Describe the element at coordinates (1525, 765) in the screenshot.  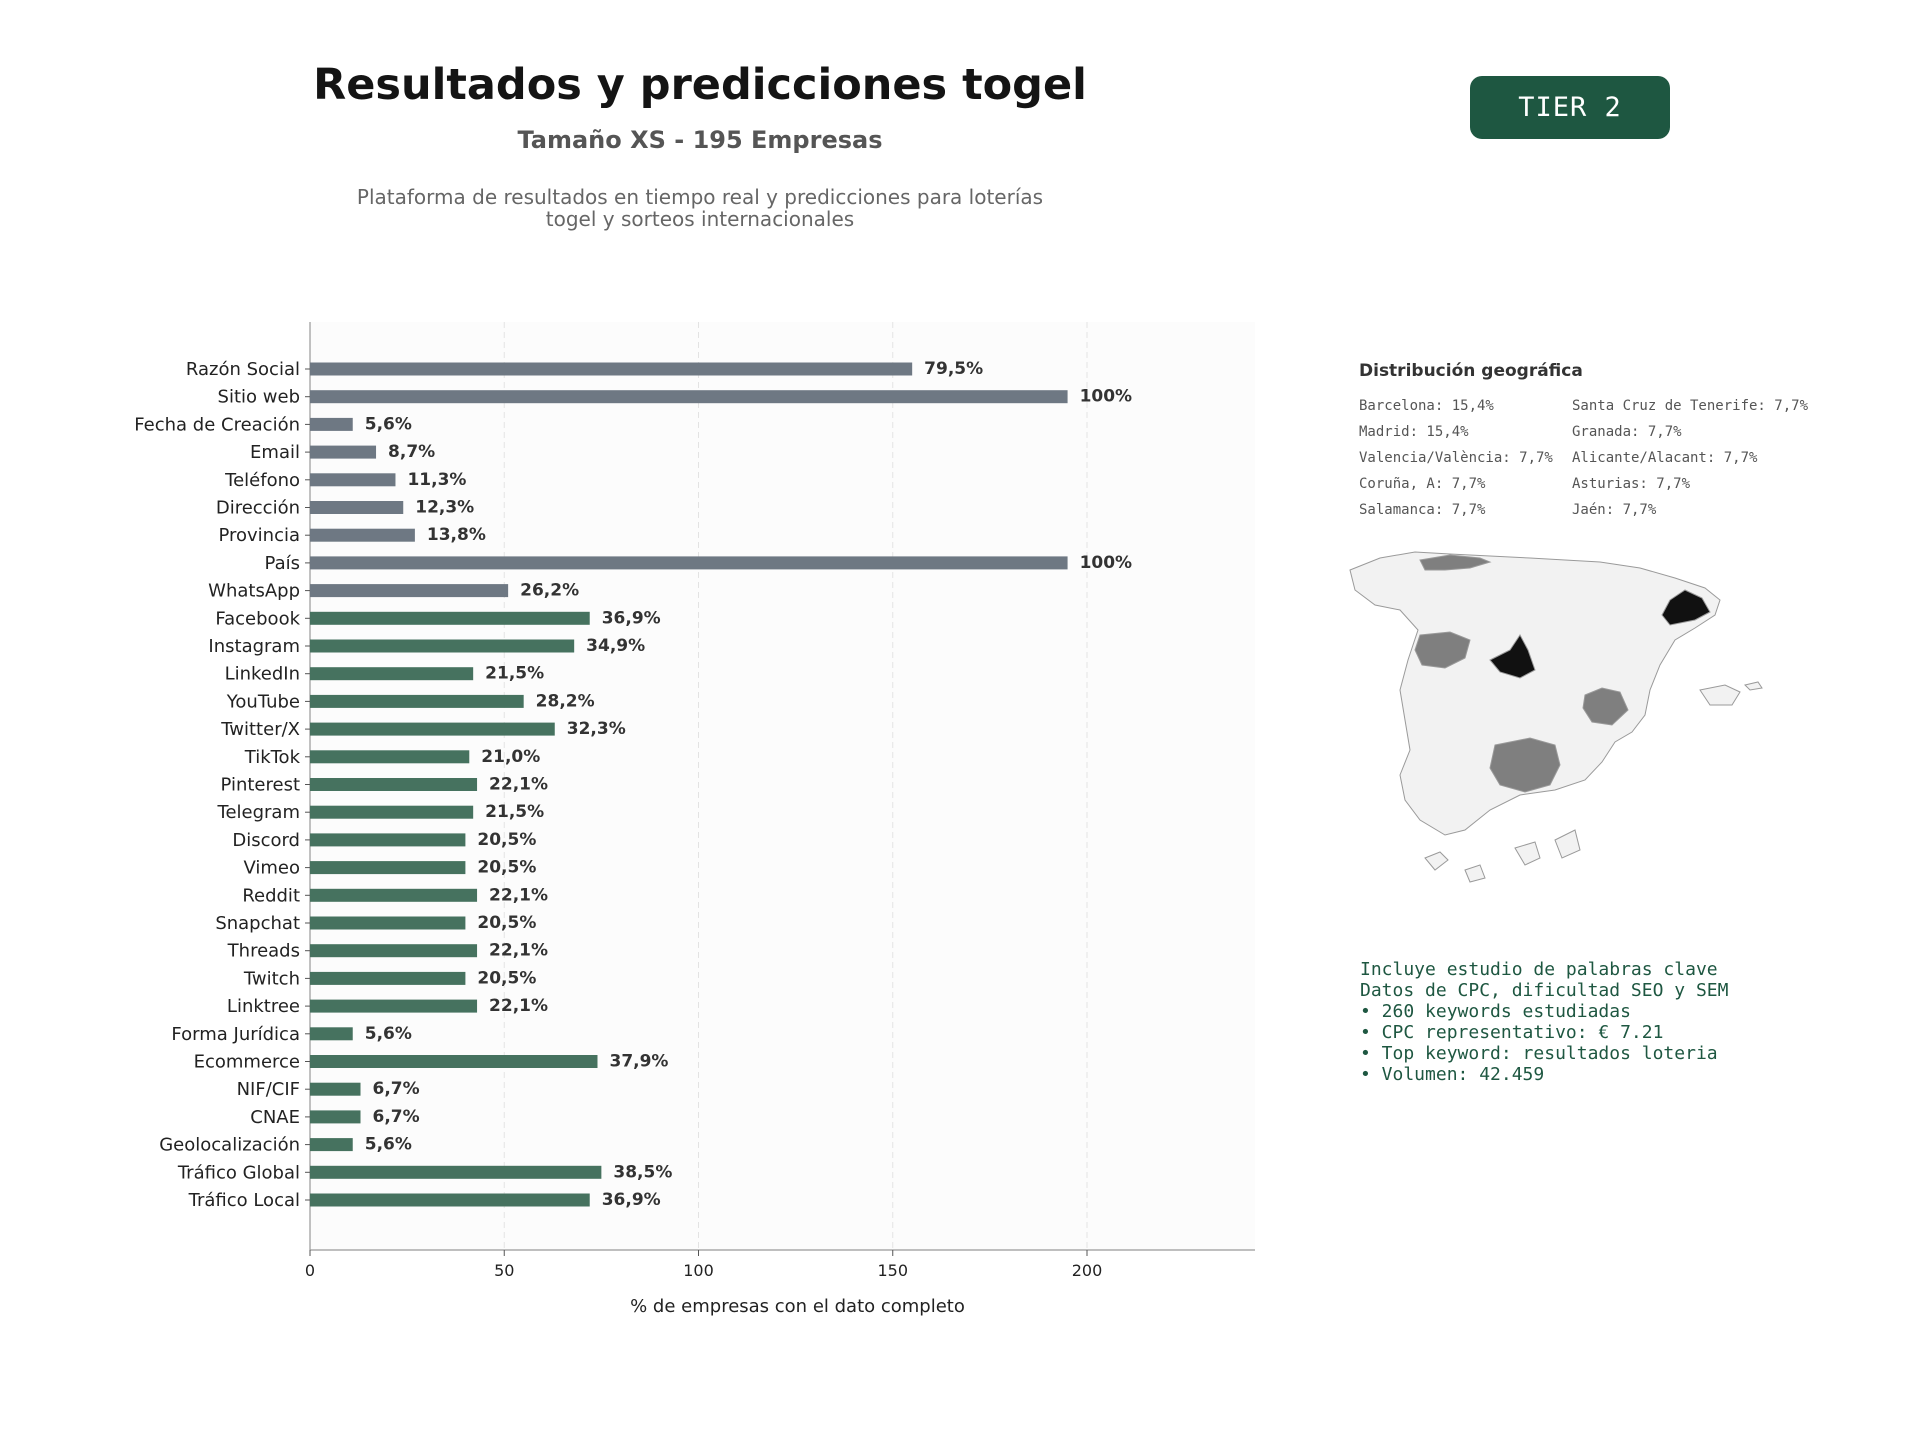
I see `map-region-jaen-granada` at that location.